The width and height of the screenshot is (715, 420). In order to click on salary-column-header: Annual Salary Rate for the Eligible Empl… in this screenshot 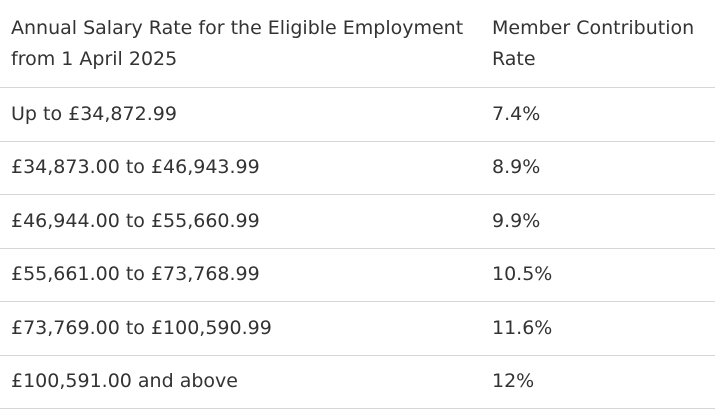, I will do `click(240, 44)`.